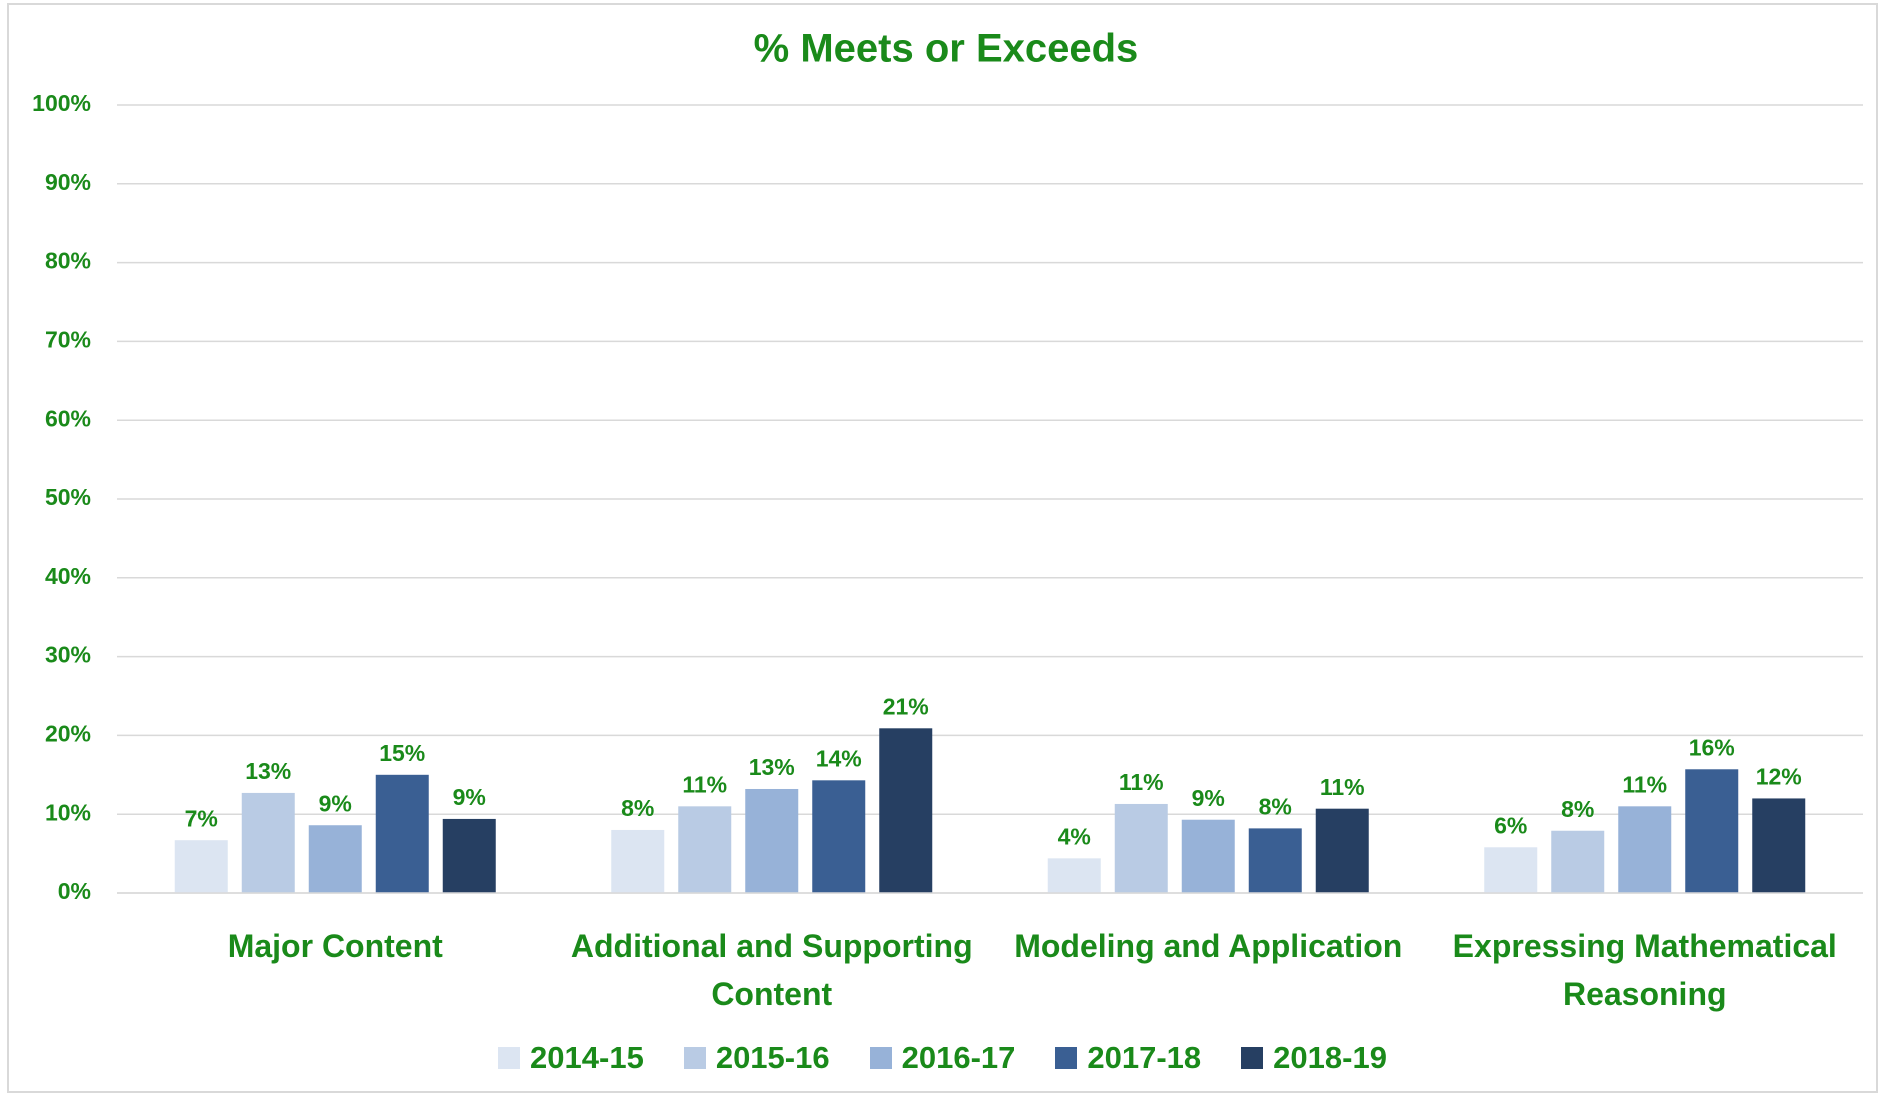 Image resolution: width=1885 pixels, height=1096 pixels. I want to click on x-tick-label: Modeling and Application, so click(1208, 946).